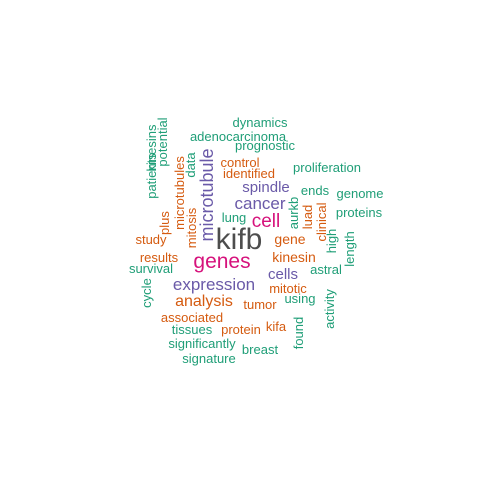 The image size is (480, 480). I want to click on word-high: high, so click(331, 241).